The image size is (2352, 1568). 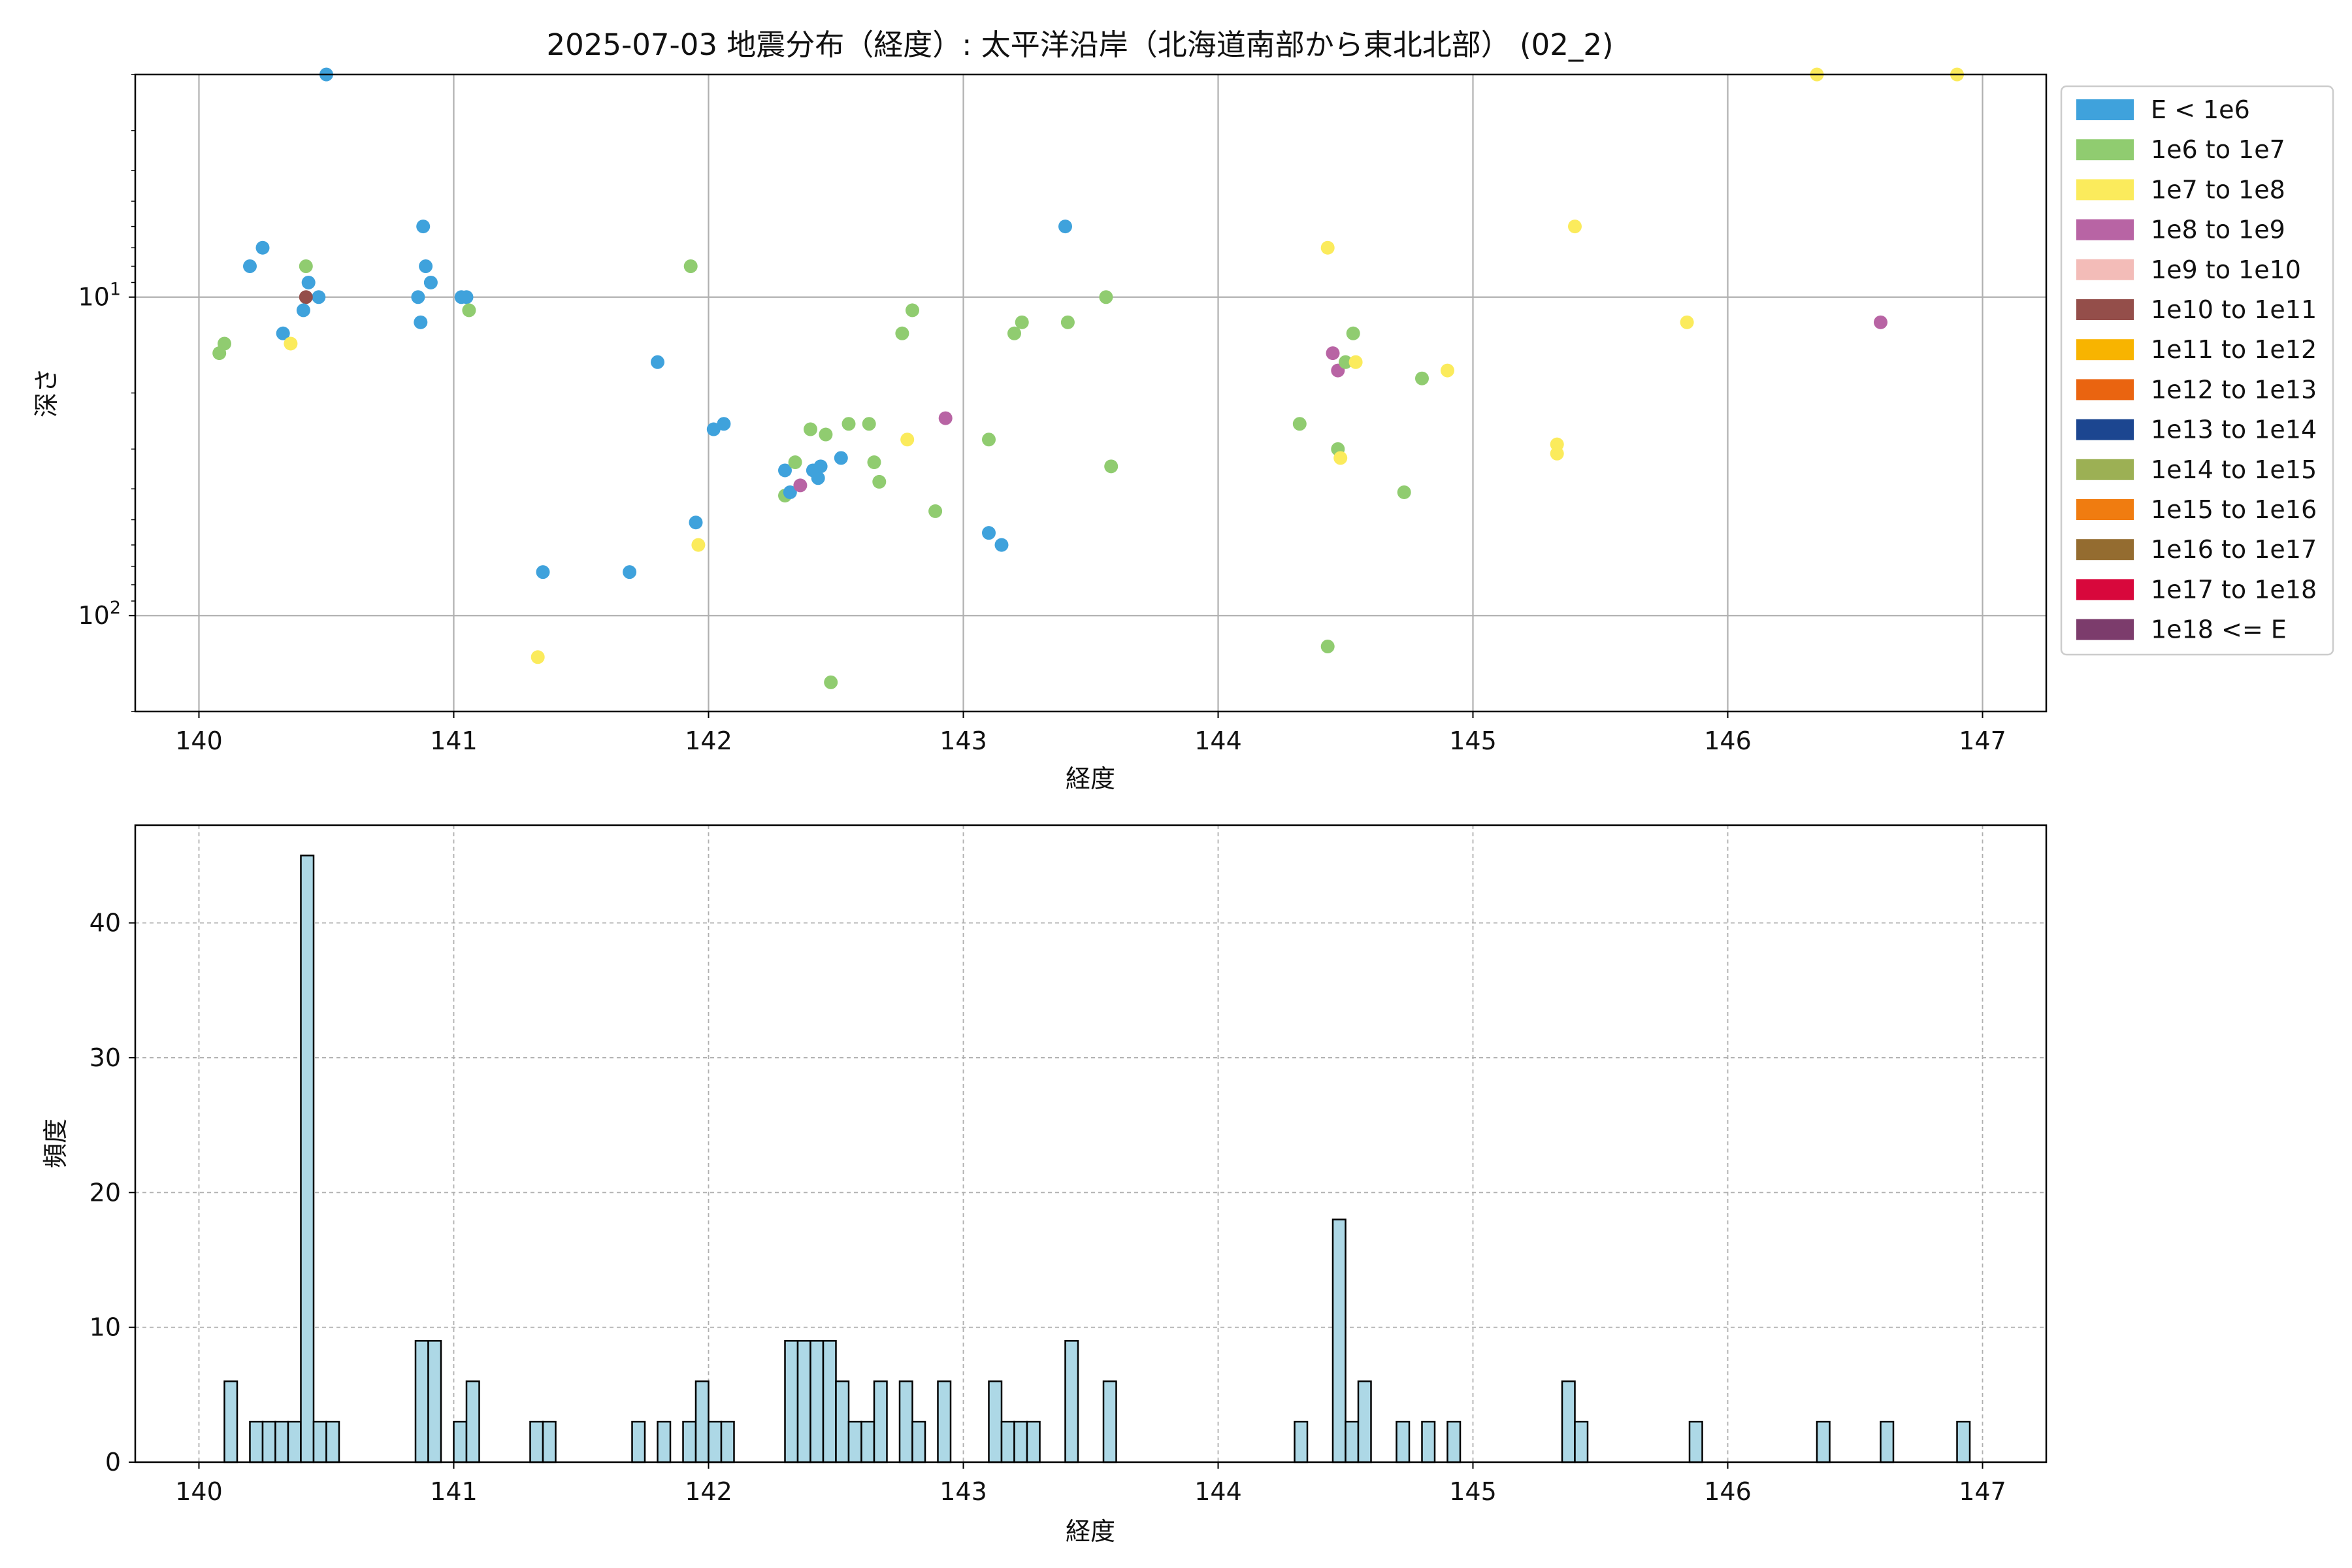 What do you see at coordinates (99, 296) in the screenshot?
I see `scatter-y-tick-label: 101` at bounding box center [99, 296].